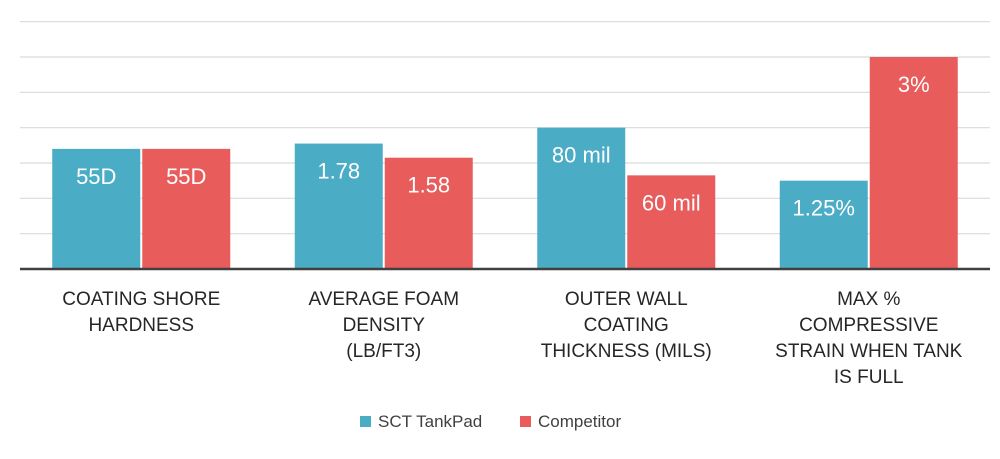 Image resolution: width=1000 pixels, height=459 pixels. What do you see at coordinates (626, 299) in the screenshot?
I see `category-label-line: OUTER WALL` at bounding box center [626, 299].